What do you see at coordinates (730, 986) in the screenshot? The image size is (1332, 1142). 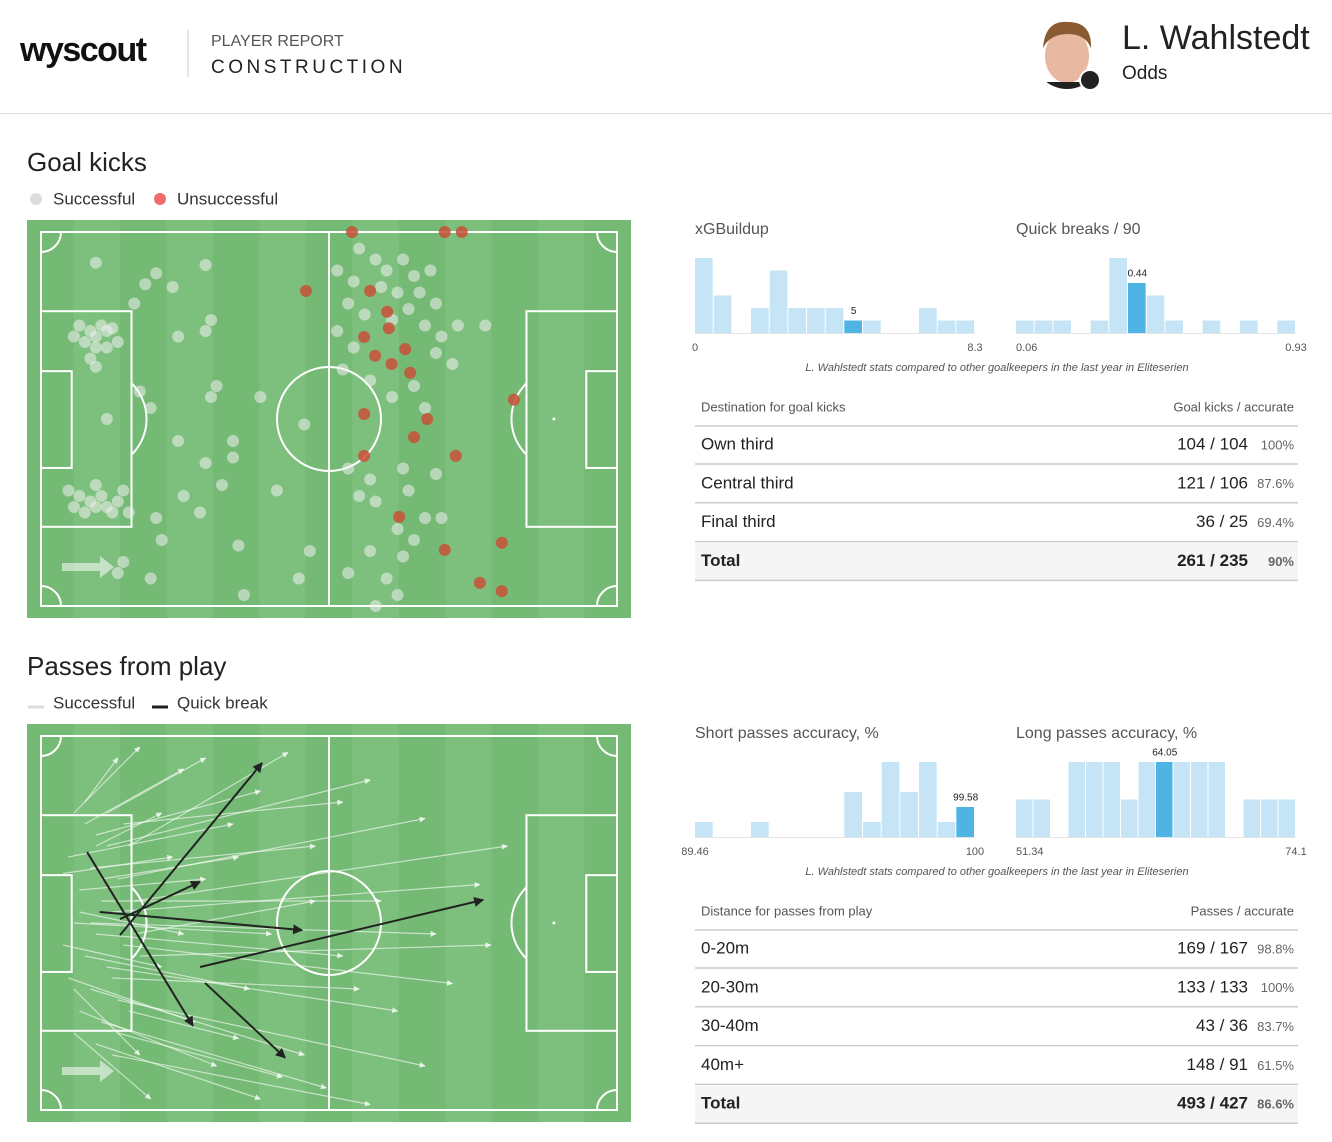 I see `row-label: 20-30m` at bounding box center [730, 986].